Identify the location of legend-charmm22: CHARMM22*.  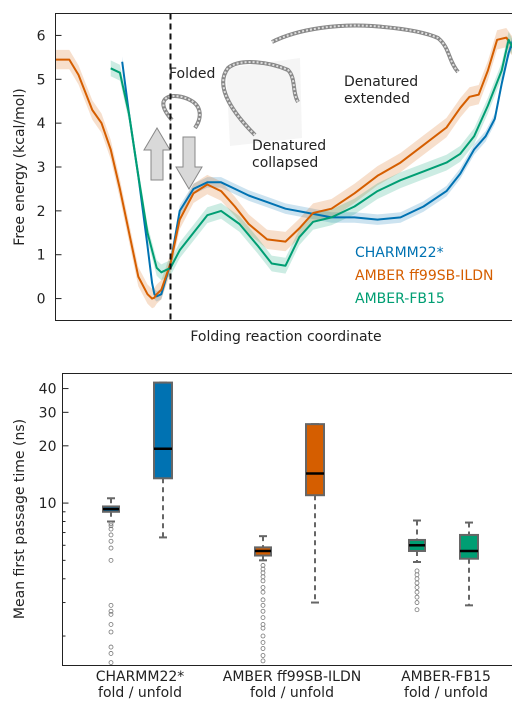
(399, 253).